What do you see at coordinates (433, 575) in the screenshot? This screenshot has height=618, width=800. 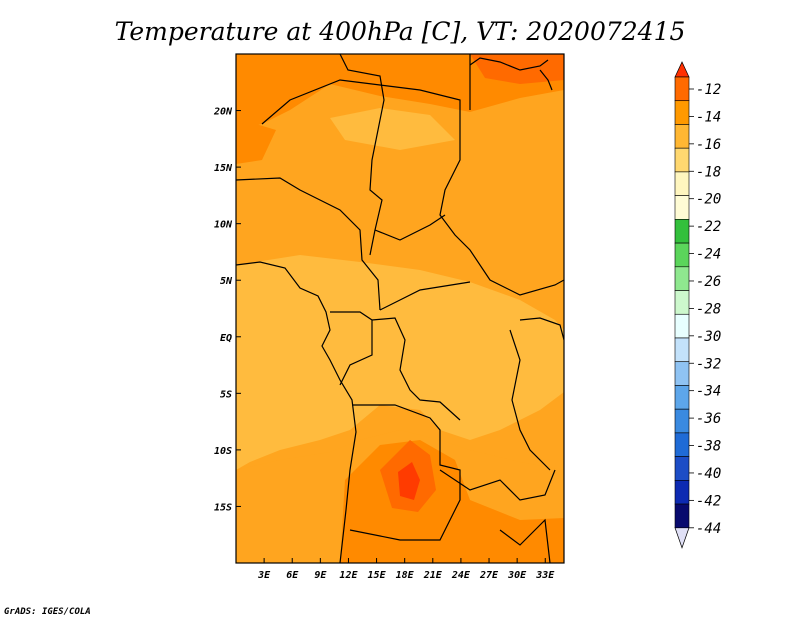 I see `x-tick-label: 21E` at bounding box center [433, 575].